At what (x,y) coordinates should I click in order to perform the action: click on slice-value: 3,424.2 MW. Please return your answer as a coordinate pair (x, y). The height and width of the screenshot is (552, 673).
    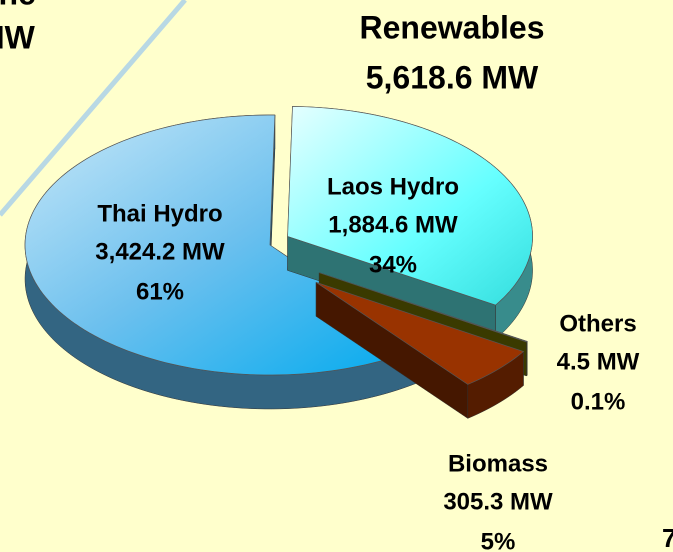
    Looking at the image, I should click on (160, 251).